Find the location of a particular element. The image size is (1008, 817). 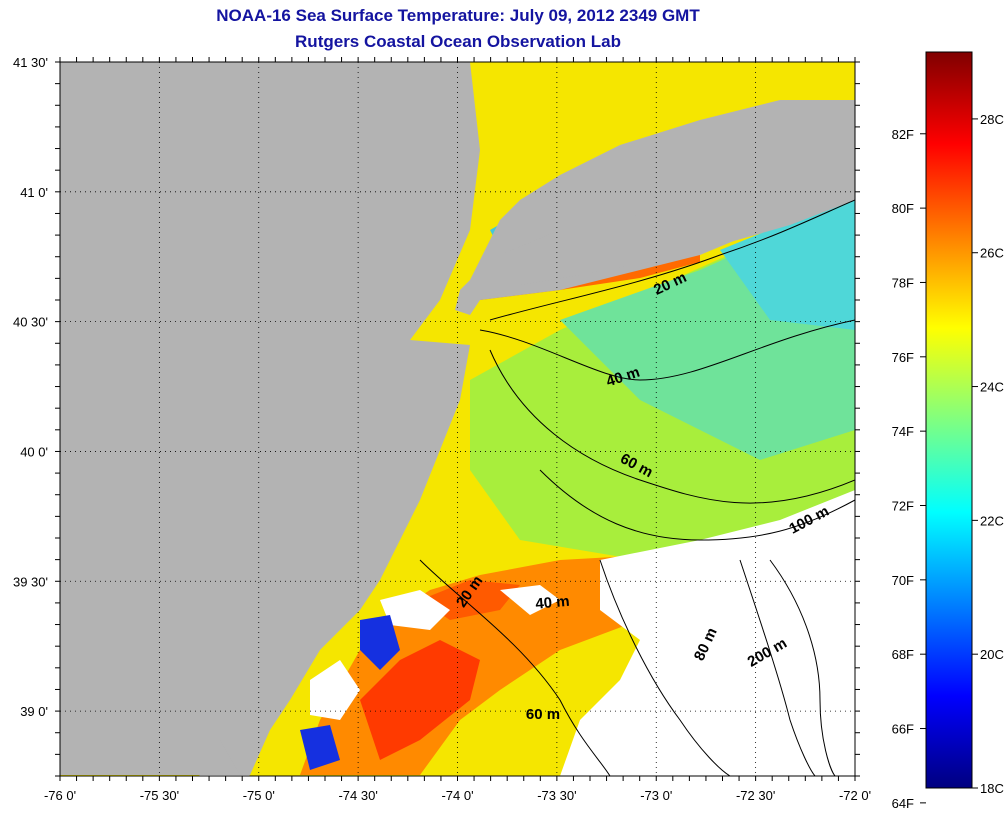

y-tick-label: 40 30' is located at coordinates (30, 322).